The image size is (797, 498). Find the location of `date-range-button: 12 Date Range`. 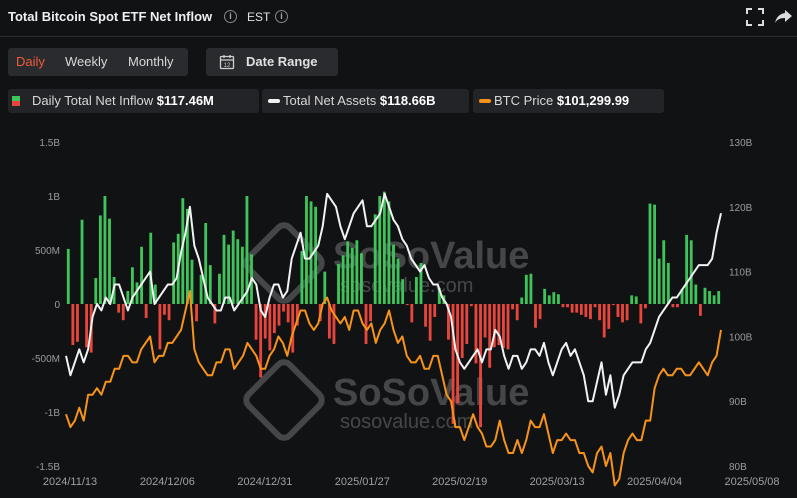

date-range-button: 12 Date Range is located at coordinates (272, 62).